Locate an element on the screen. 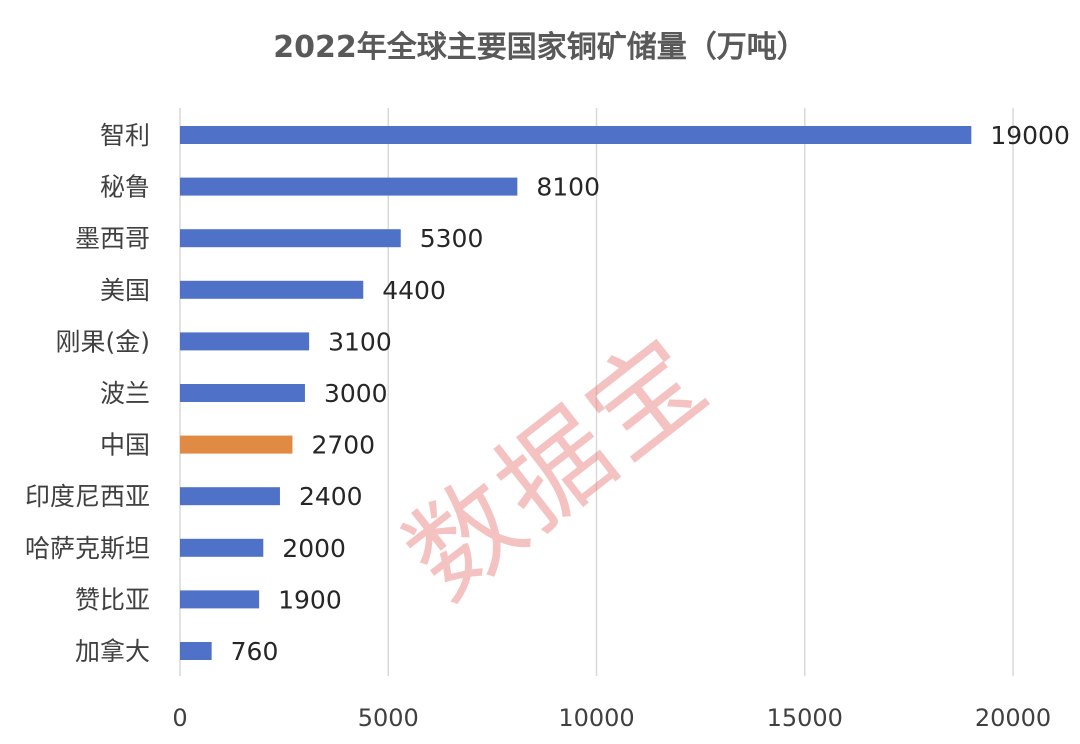 Image resolution: width=1080 pixels, height=744 pixels. value-label: 4400 is located at coordinates (414, 290).